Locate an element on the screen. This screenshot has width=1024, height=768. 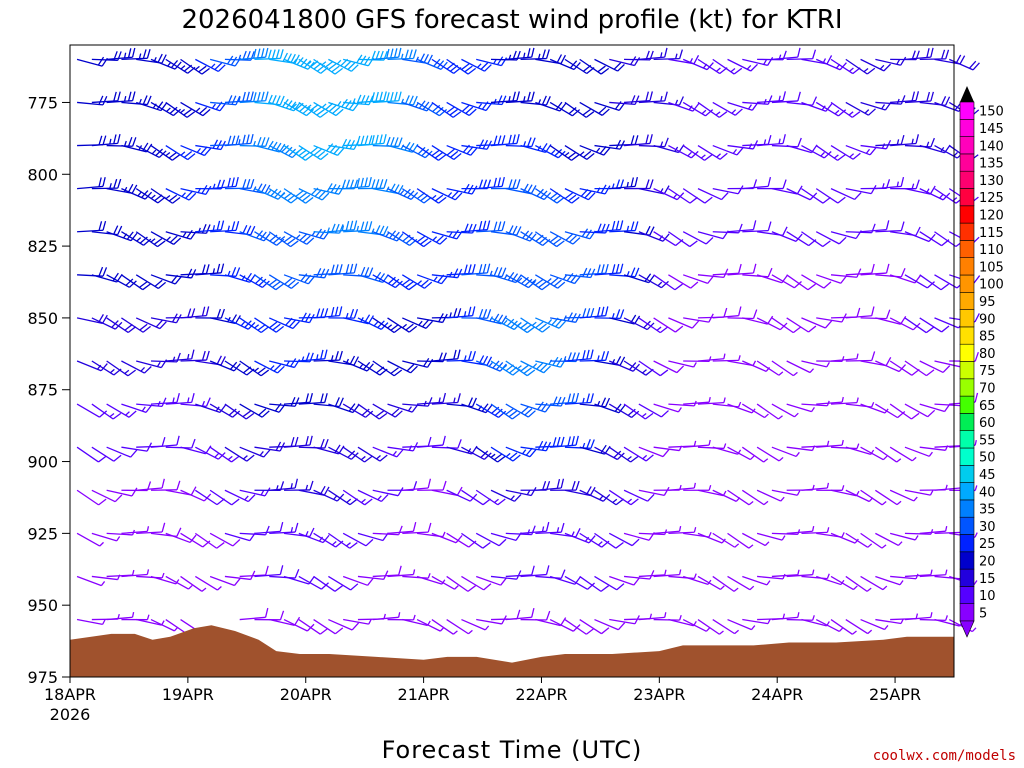
y-axis: 775 800 825 850 875 900 925 950 975 is located at coordinates (48, 390).